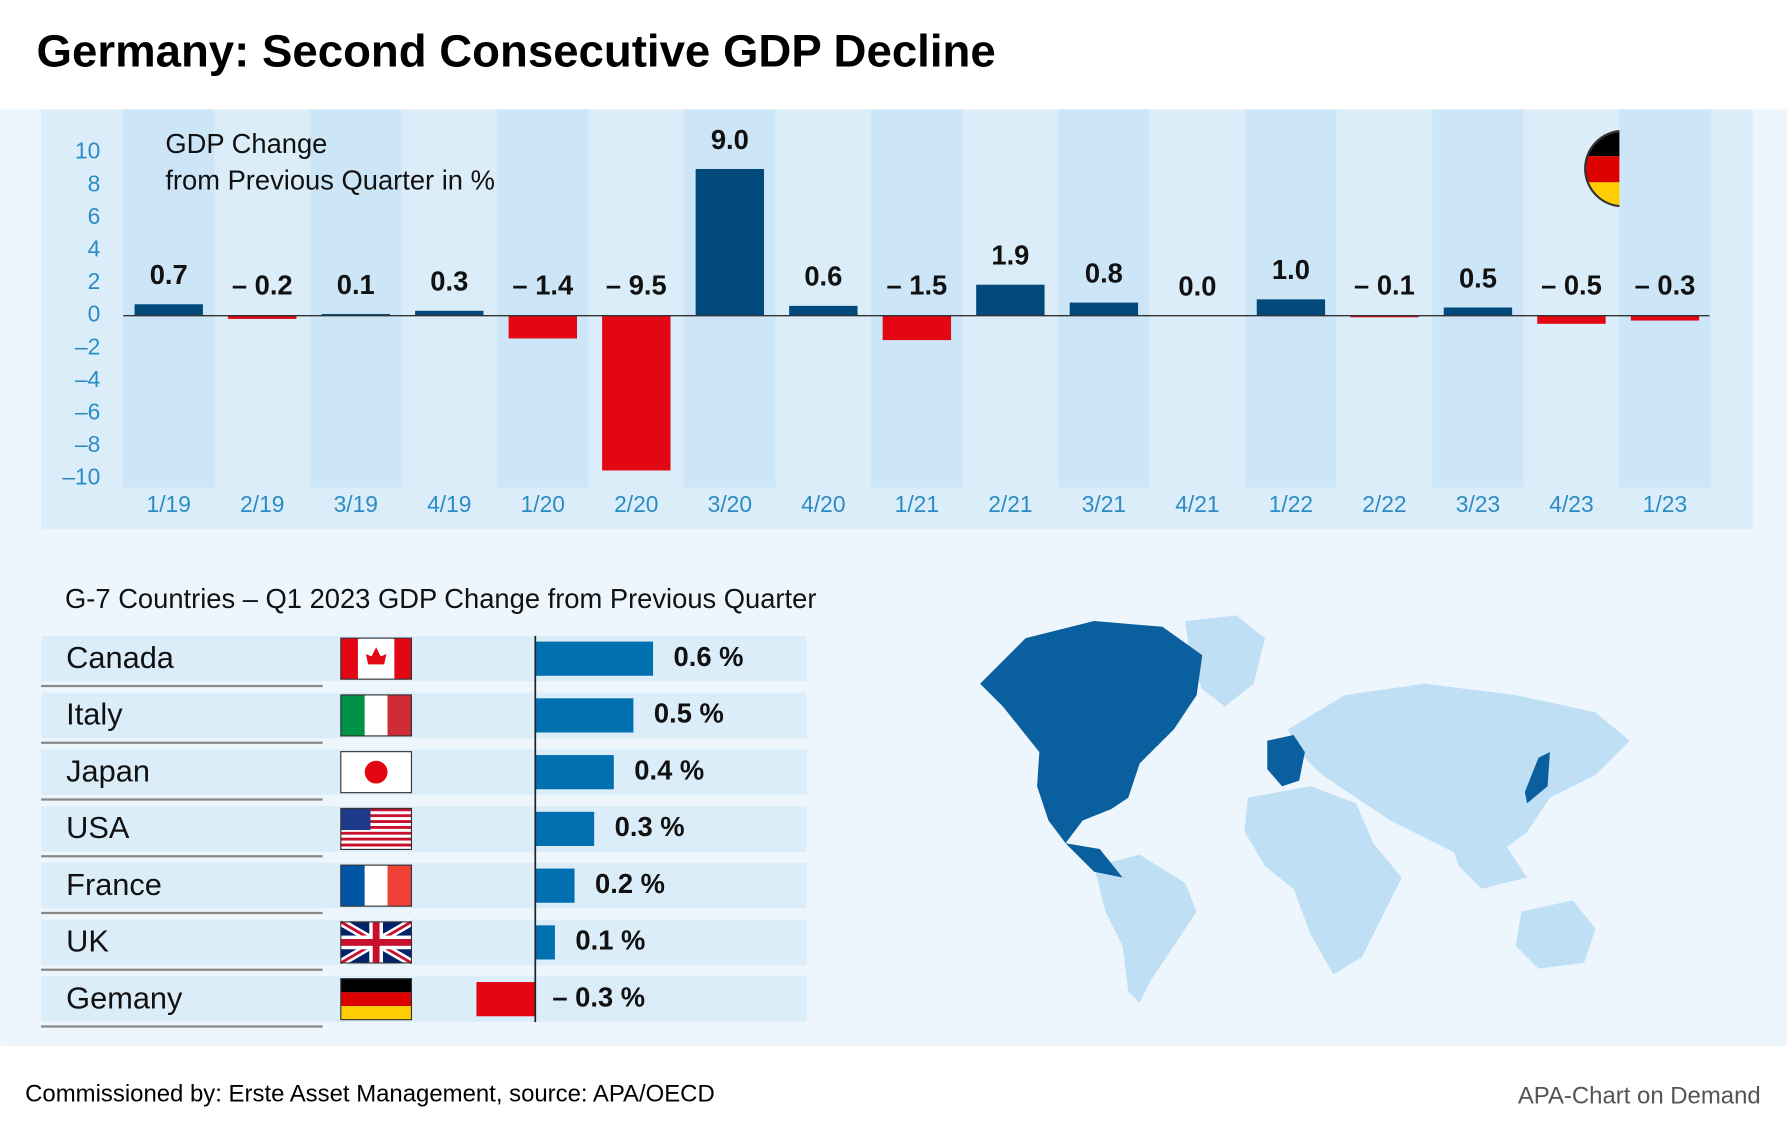 The image size is (1787, 1135). What do you see at coordinates (916, 284) in the screenshot?
I see `value-label: – 1.5` at bounding box center [916, 284].